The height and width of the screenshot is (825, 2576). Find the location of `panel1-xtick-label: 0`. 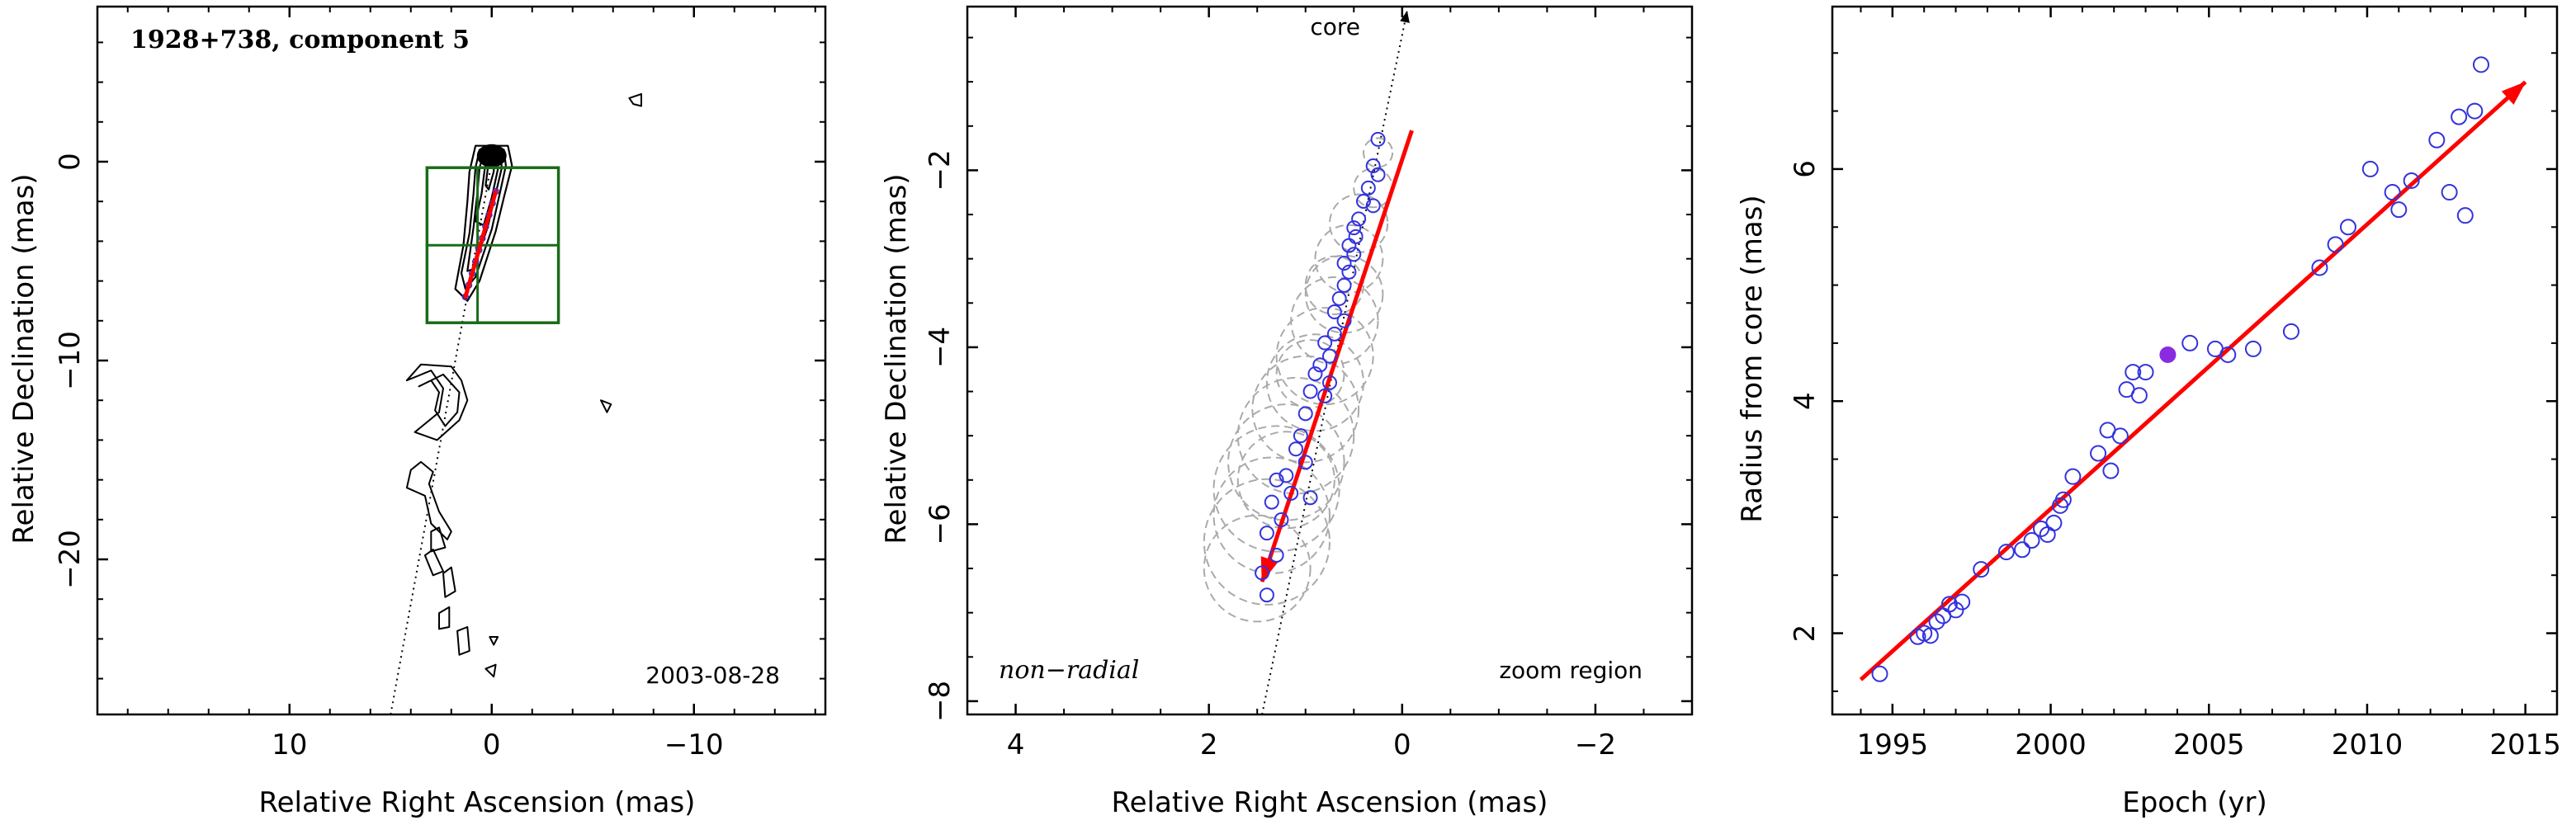

panel1-xtick-label: 0 is located at coordinates (492, 744).